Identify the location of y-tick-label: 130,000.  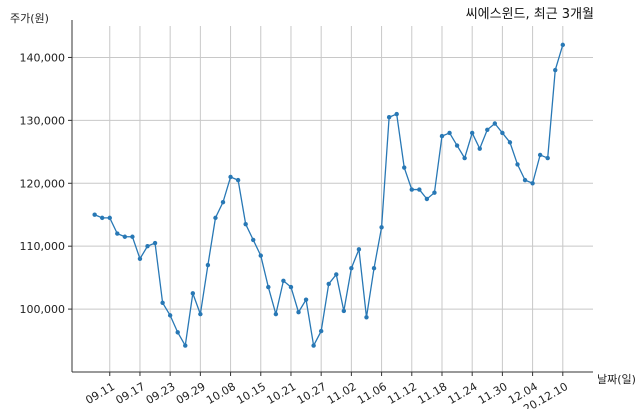
(43, 120).